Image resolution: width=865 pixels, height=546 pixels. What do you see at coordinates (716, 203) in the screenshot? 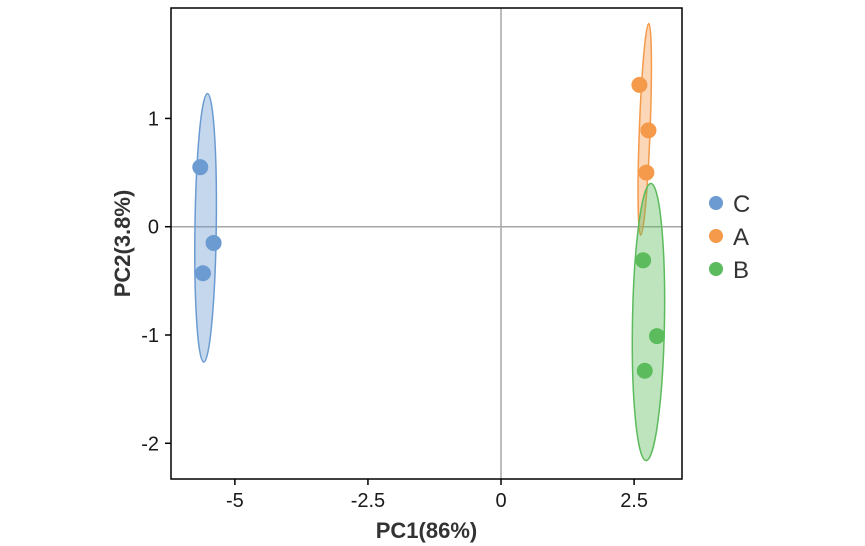
I see `legend-marker-c` at bounding box center [716, 203].